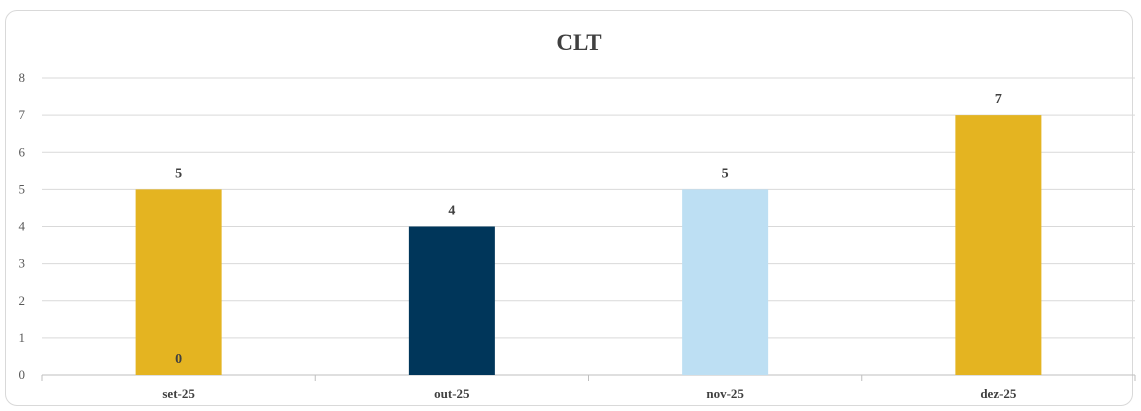 Image resolution: width=1141 pixels, height=411 pixels. Describe the element at coordinates (22, 300) in the screenshot. I see `y-tick-label: 2` at that location.